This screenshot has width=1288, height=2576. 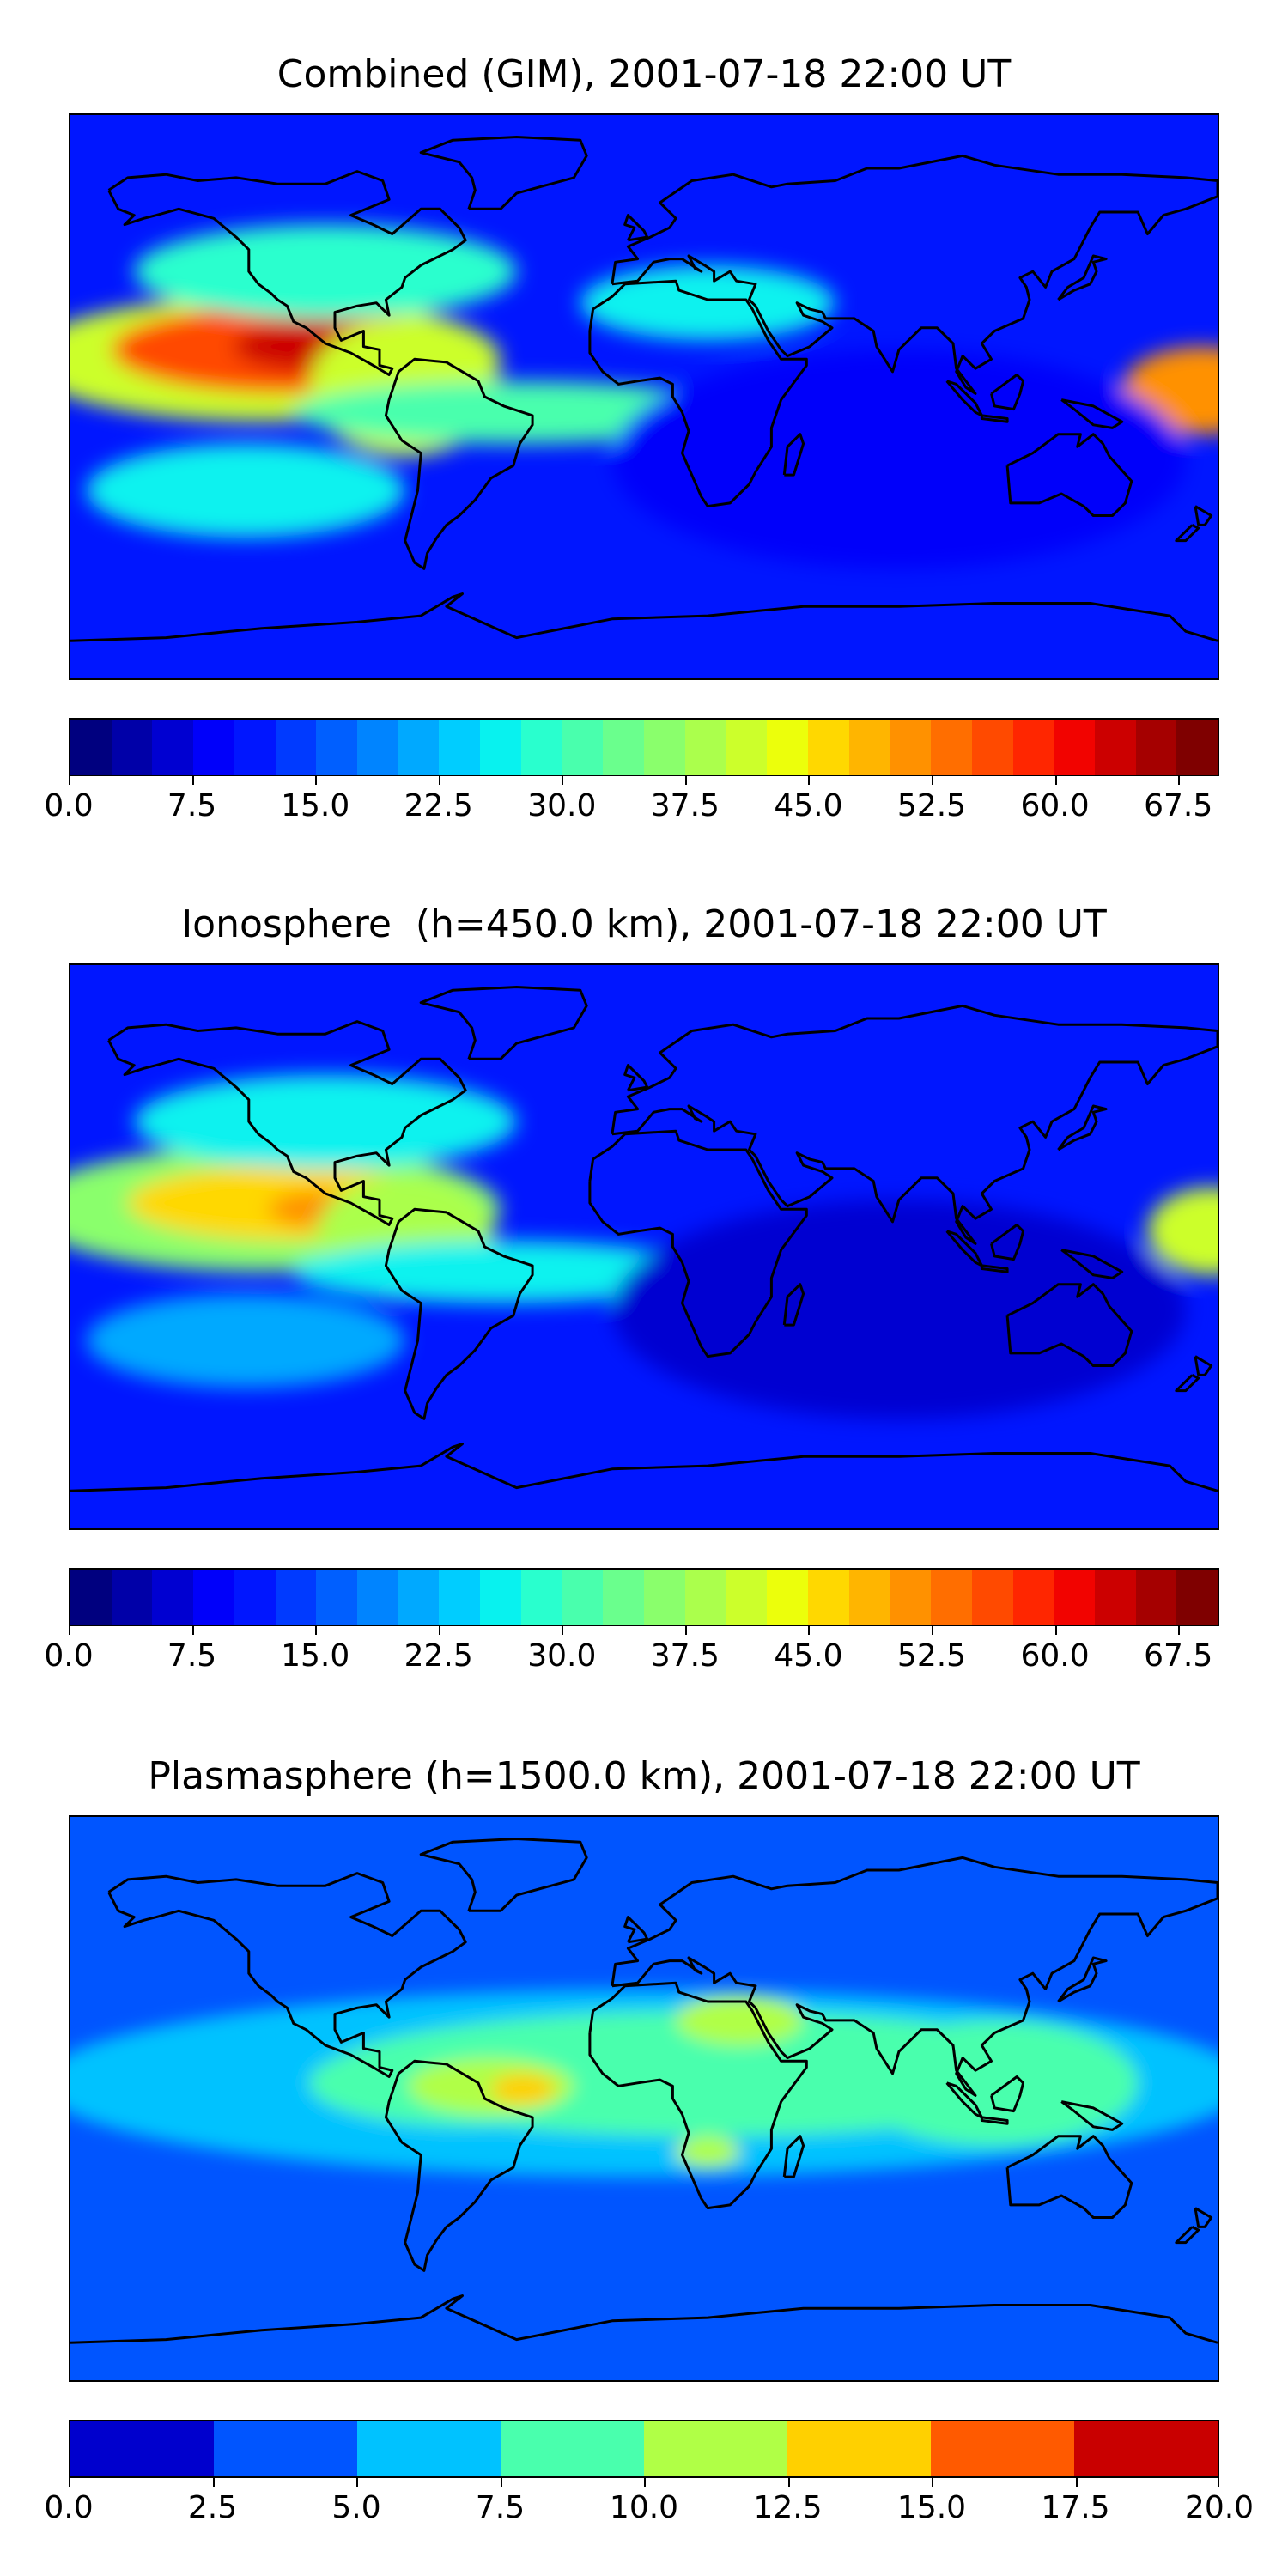 I want to click on colorbar-tick-label: 2.5, so click(x=213, y=2507).